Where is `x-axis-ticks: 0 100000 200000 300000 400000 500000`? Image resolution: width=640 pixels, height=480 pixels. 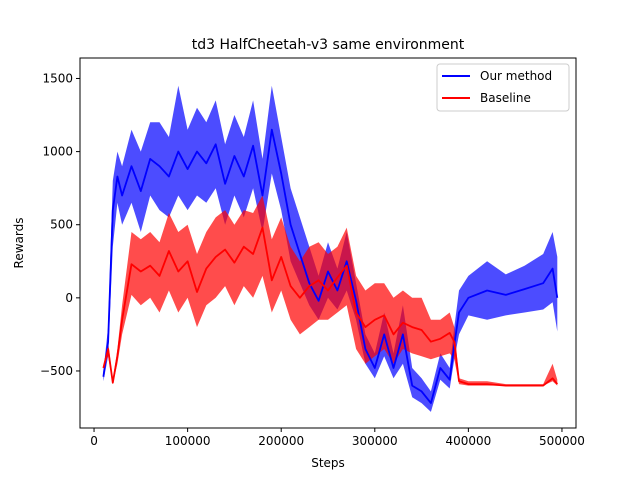 x-axis-ticks: 0 100000 200000 300000 400000 500000 is located at coordinates (337, 438).